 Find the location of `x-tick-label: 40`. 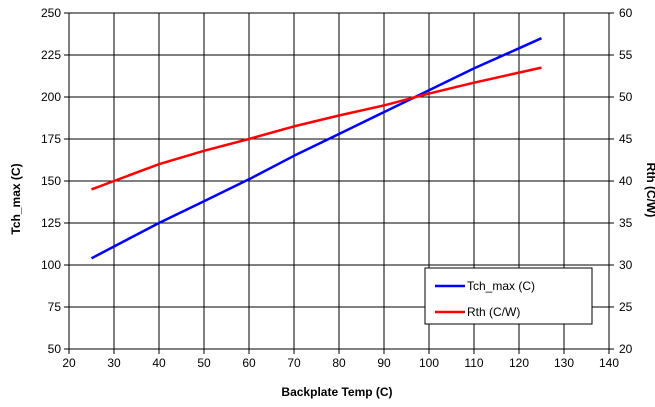

x-tick-label: 40 is located at coordinates (159, 363).